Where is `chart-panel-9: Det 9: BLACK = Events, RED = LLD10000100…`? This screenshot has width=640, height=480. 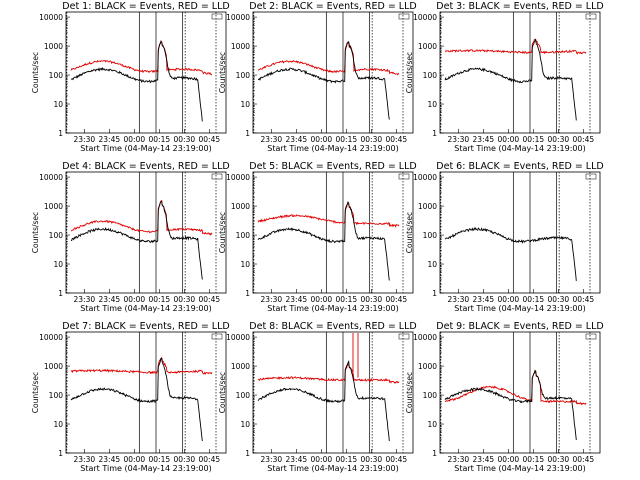 chart-panel-9: Det 9: BLACK = Events, RED = LLD10000100… is located at coordinates (504, 397).